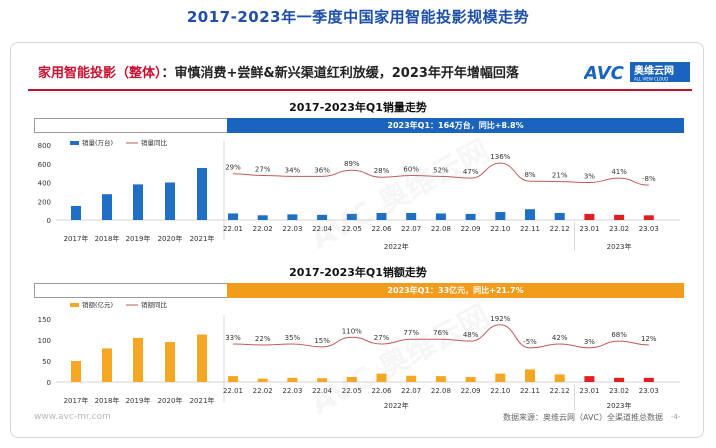  What do you see at coordinates (441, 170) in the screenshot?
I see `volume-yoy-label: 52%` at bounding box center [441, 170].